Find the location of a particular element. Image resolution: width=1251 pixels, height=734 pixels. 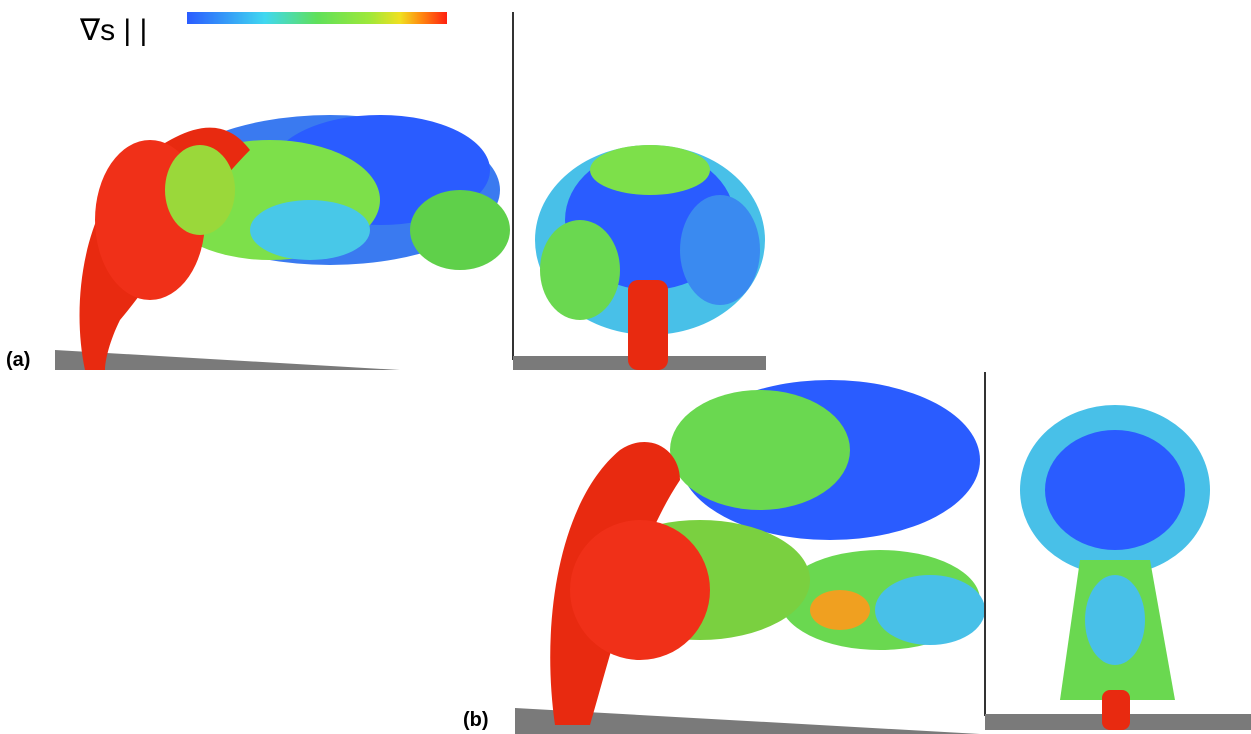

panel-label: (b) is located at coordinates (476, 720).